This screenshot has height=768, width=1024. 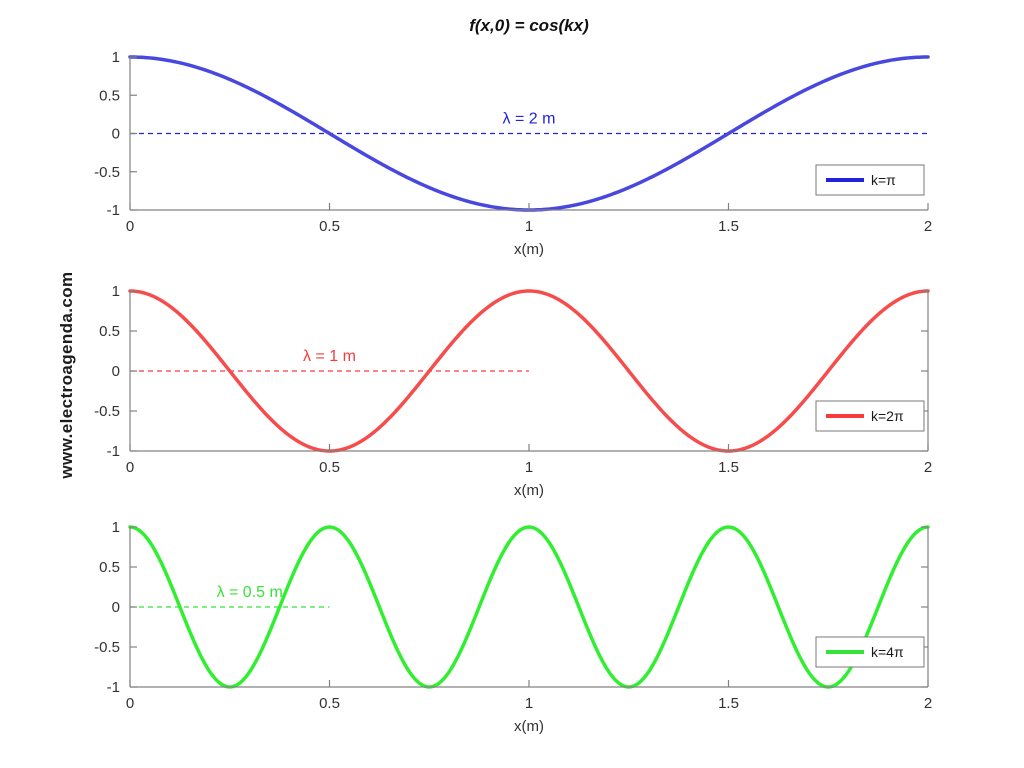 I want to click on legend: k=2π, so click(x=870, y=416).